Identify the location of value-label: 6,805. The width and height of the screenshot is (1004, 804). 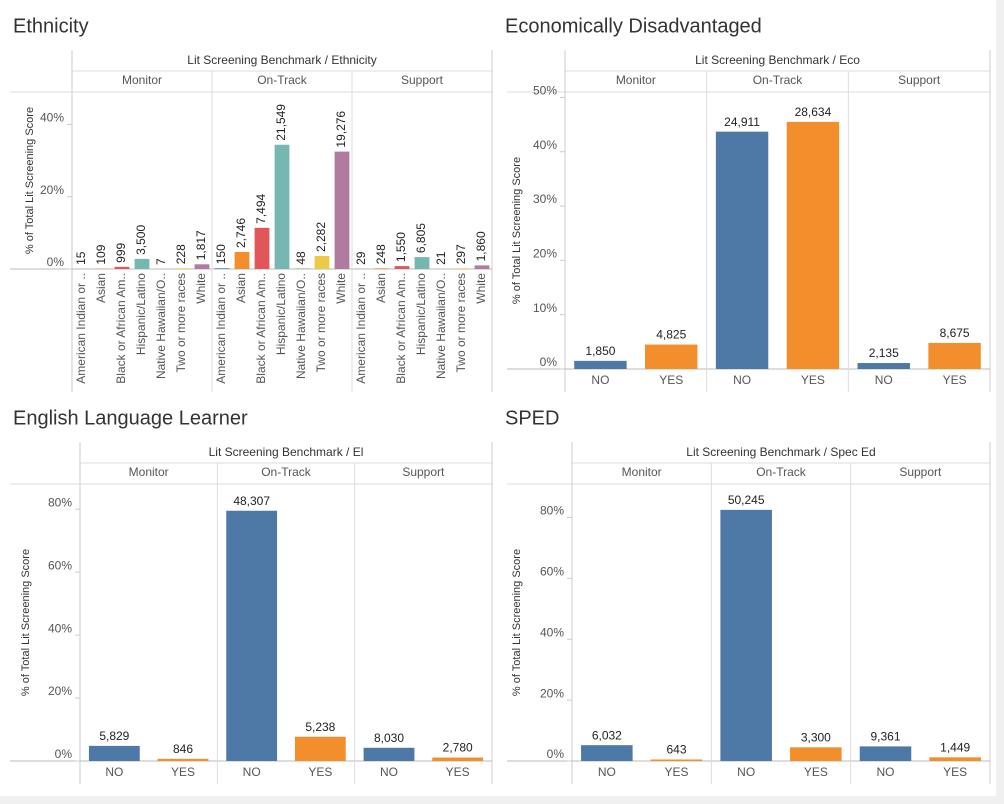
(421, 238).